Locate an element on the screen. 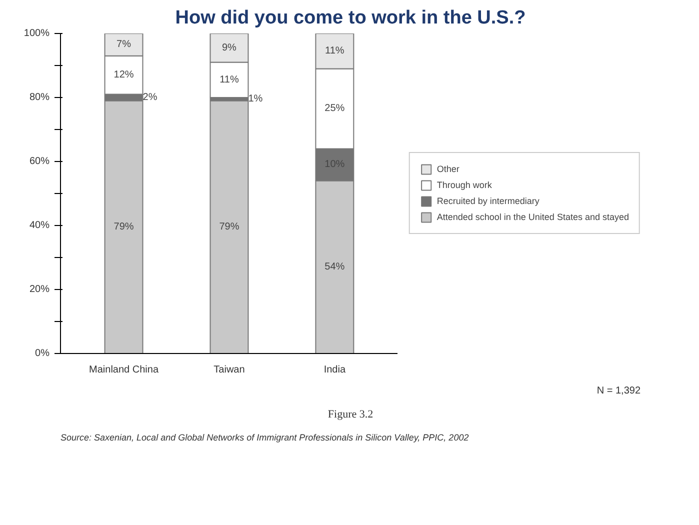  legend-label: Other is located at coordinates (448, 169).